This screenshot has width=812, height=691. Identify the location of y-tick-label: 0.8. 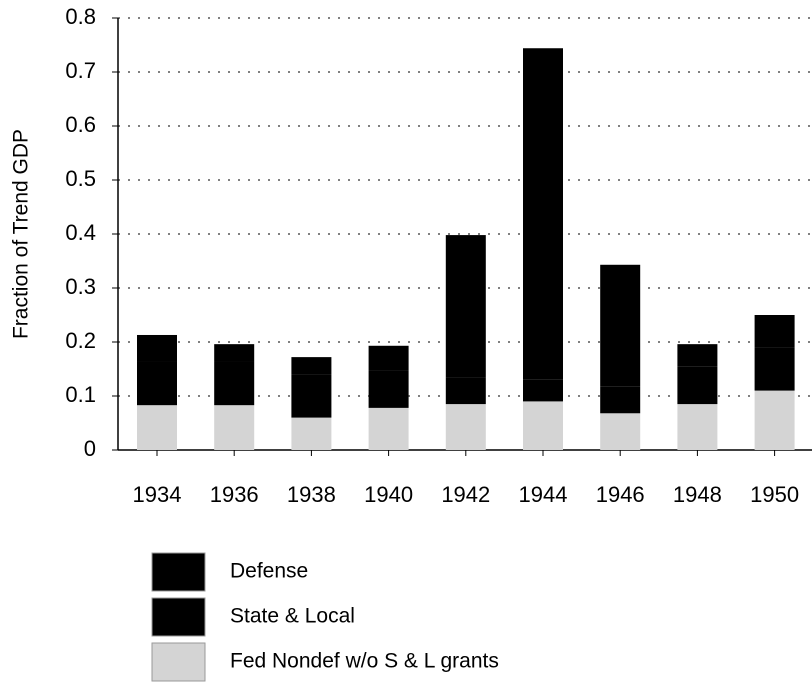
(80, 16).